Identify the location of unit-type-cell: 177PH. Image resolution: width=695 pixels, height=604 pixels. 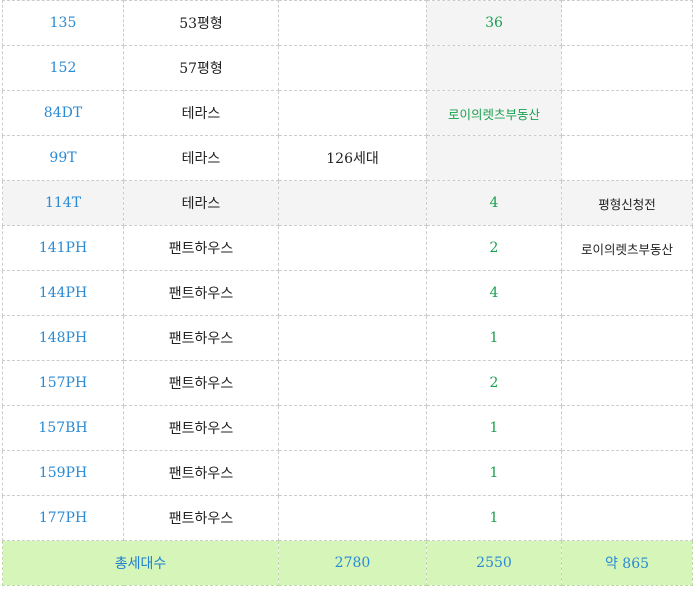
(63, 518).